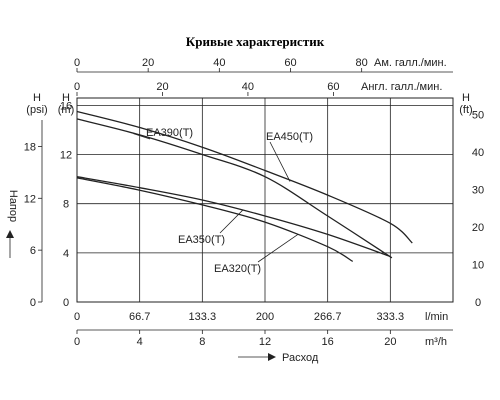 This screenshot has height=400, width=500. What do you see at coordinates (66, 106) in the screenshot?
I see `left-axis-m-tick-label: 16` at bounding box center [66, 106].